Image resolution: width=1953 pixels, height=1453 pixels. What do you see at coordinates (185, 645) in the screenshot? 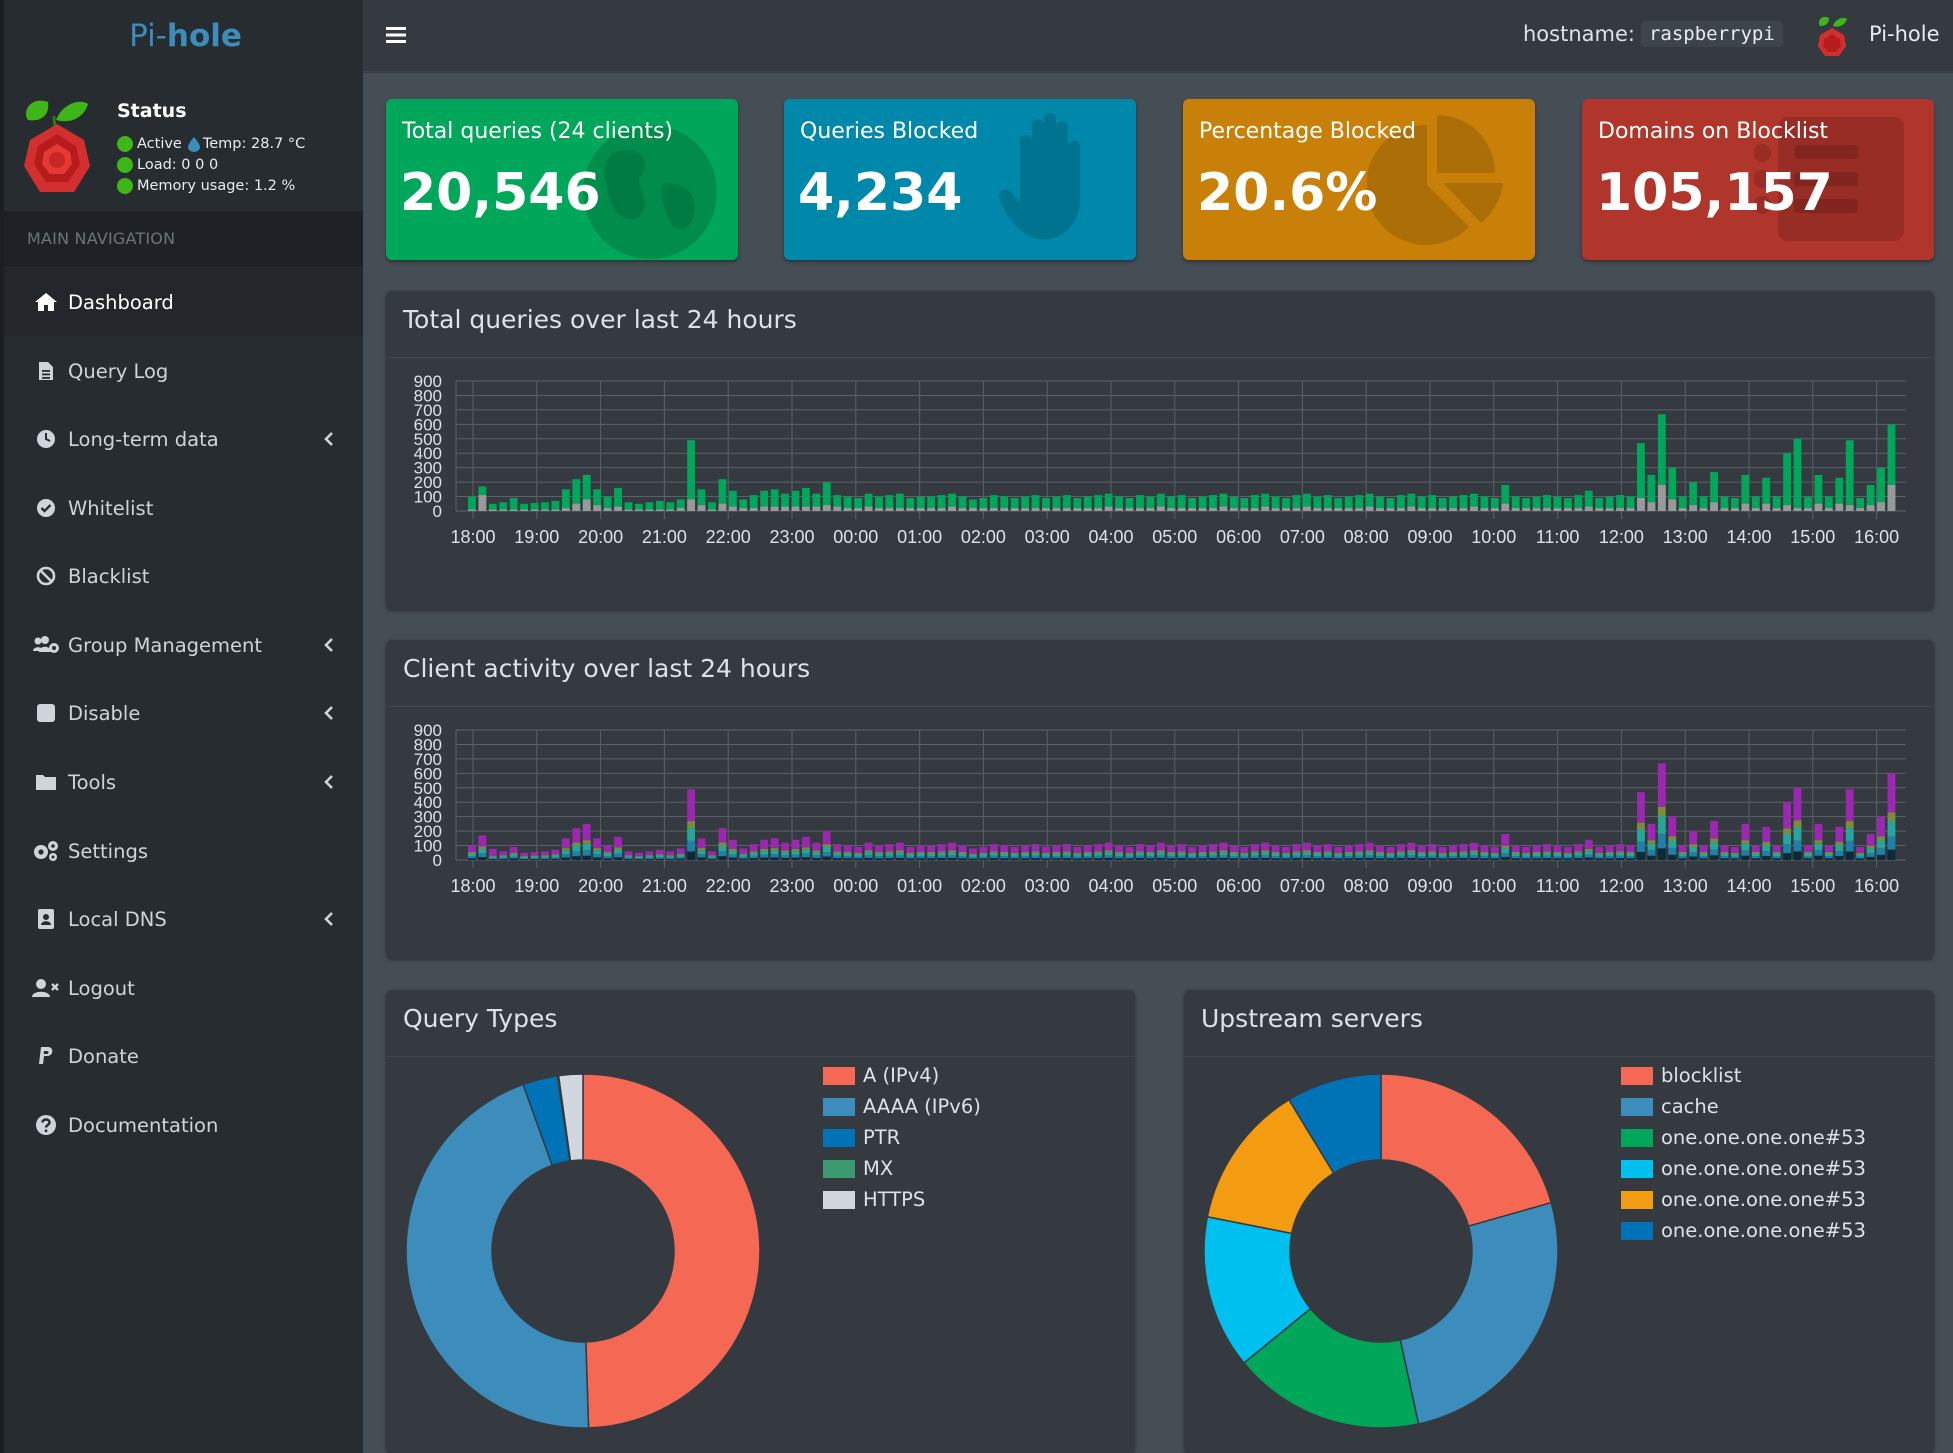
I see `sidebar-item-group-management: Group Management` at bounding box center [185, 645].